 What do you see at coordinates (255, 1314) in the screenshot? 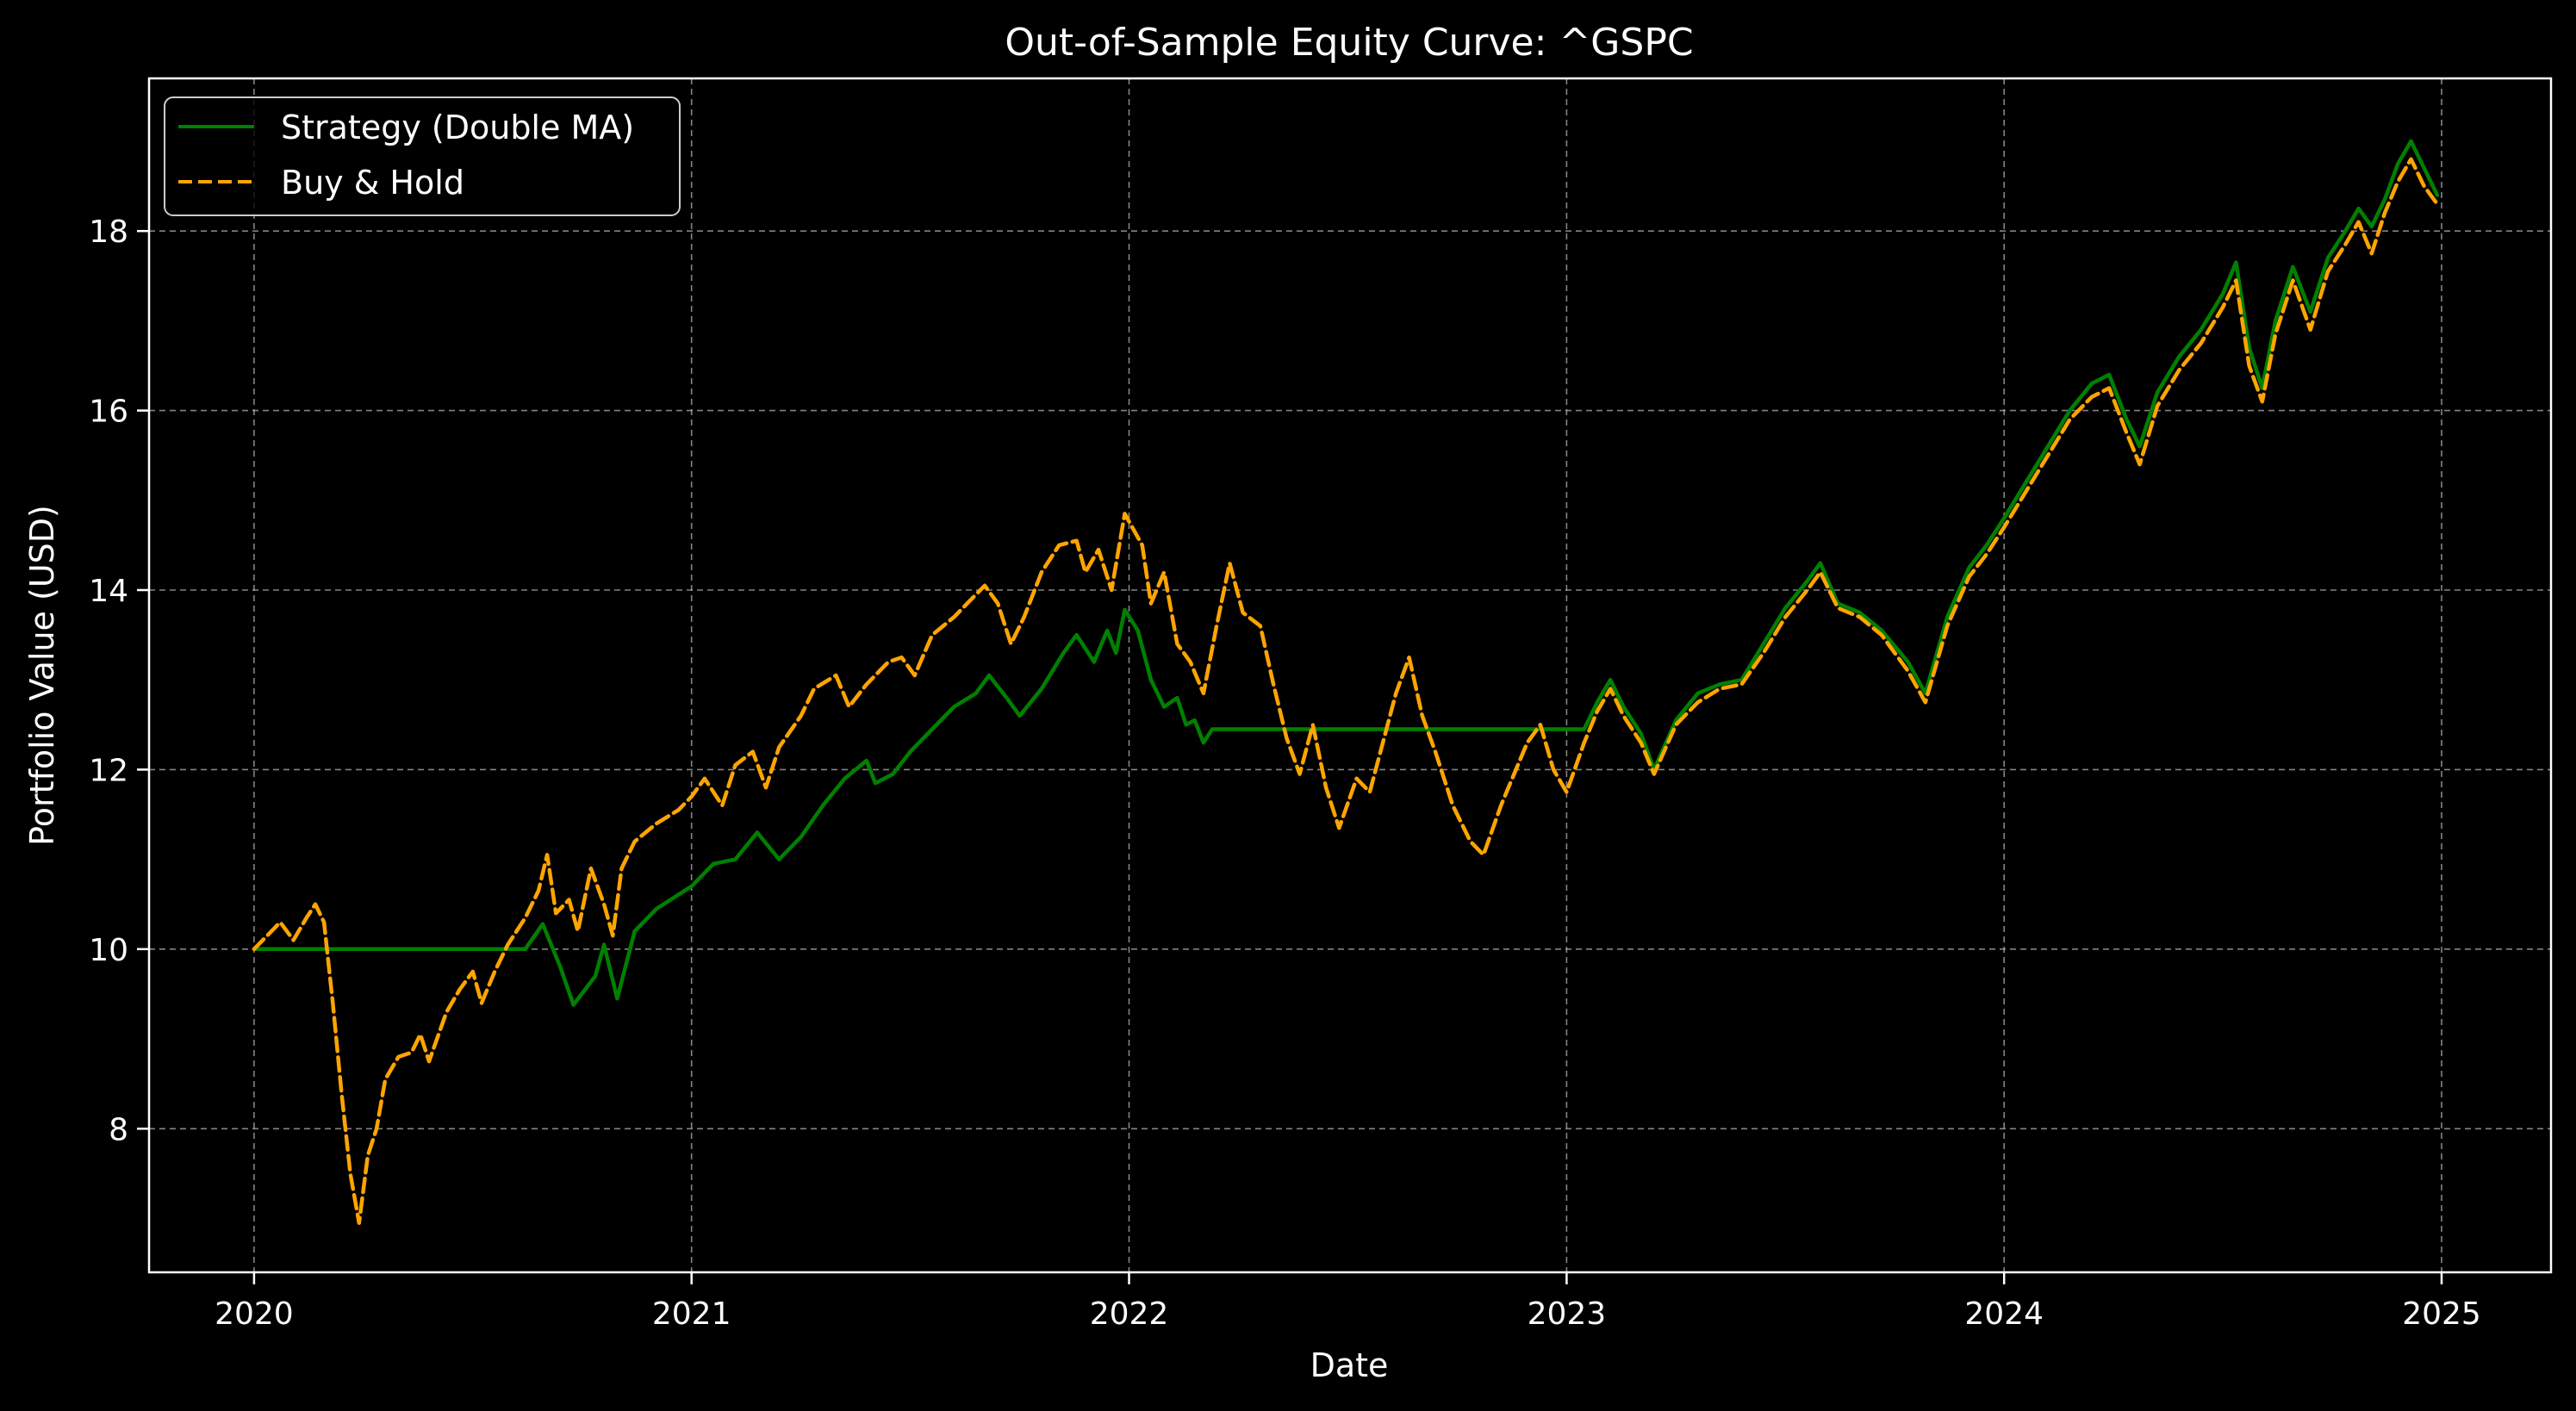
I see `x-tick-label-2020: 2020` at bounding box center [255, 1314].